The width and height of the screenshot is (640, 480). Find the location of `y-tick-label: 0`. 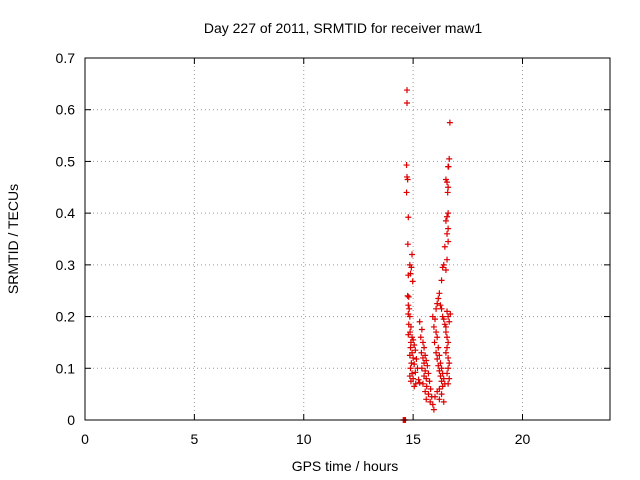

y-tick-label: 0 is located at coordinates (71, 420).